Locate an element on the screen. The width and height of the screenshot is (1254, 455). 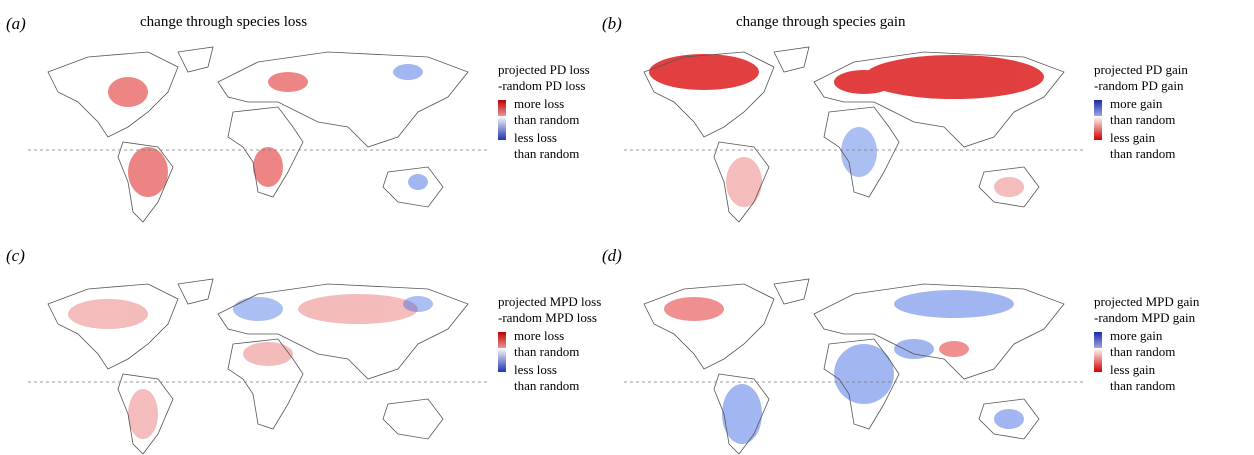
legend-title: projected PD gain is located at coordinates (1141, 69).